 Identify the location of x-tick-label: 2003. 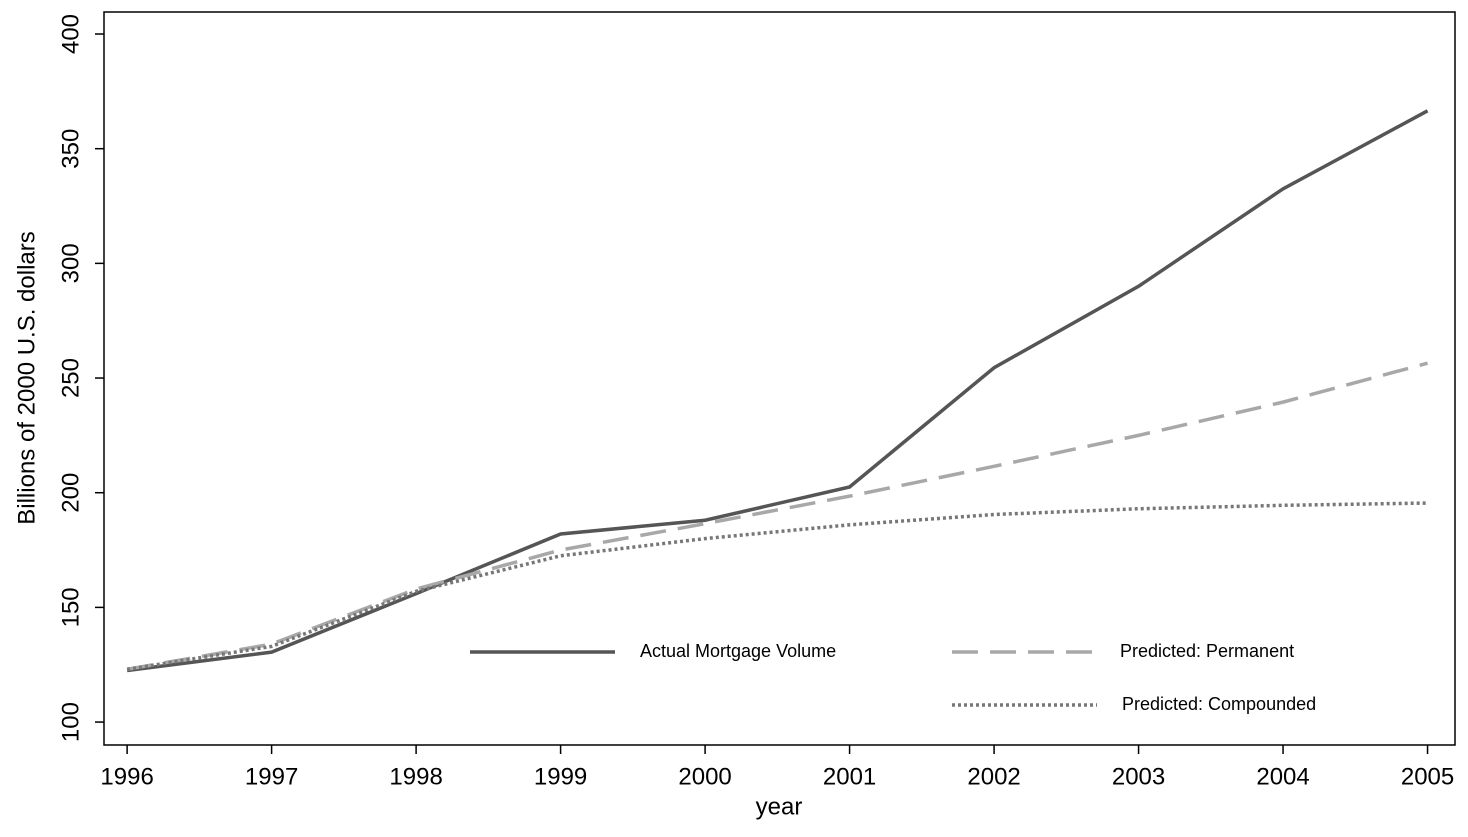
(1138, 776).